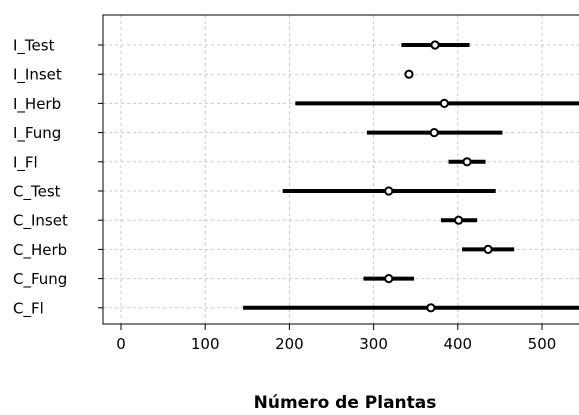  What do you see at coordinates (37, 104) in the screenshot?
I see `y-tick-label: I_Herb` at bounding box center [37, 104].